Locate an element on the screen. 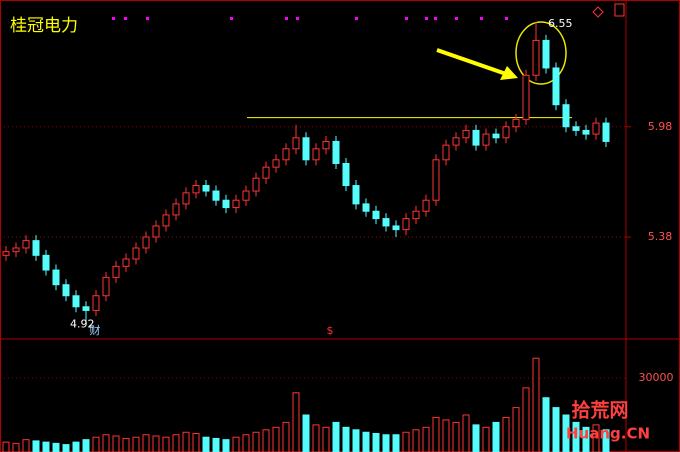 This screenshot has height=452, width=680. watermark: Huang.CN is located at coordinates (608, 434).